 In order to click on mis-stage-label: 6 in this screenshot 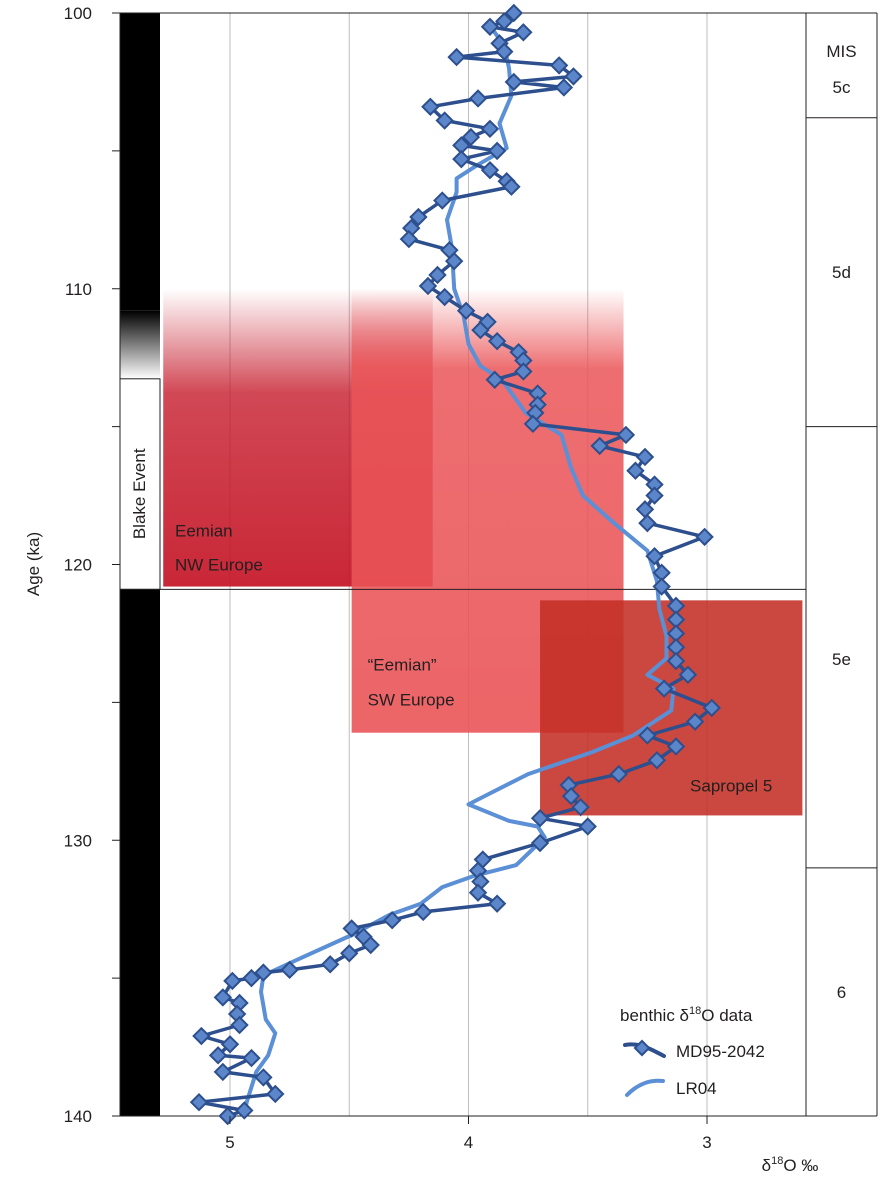, I will do `click(841, 992)`.